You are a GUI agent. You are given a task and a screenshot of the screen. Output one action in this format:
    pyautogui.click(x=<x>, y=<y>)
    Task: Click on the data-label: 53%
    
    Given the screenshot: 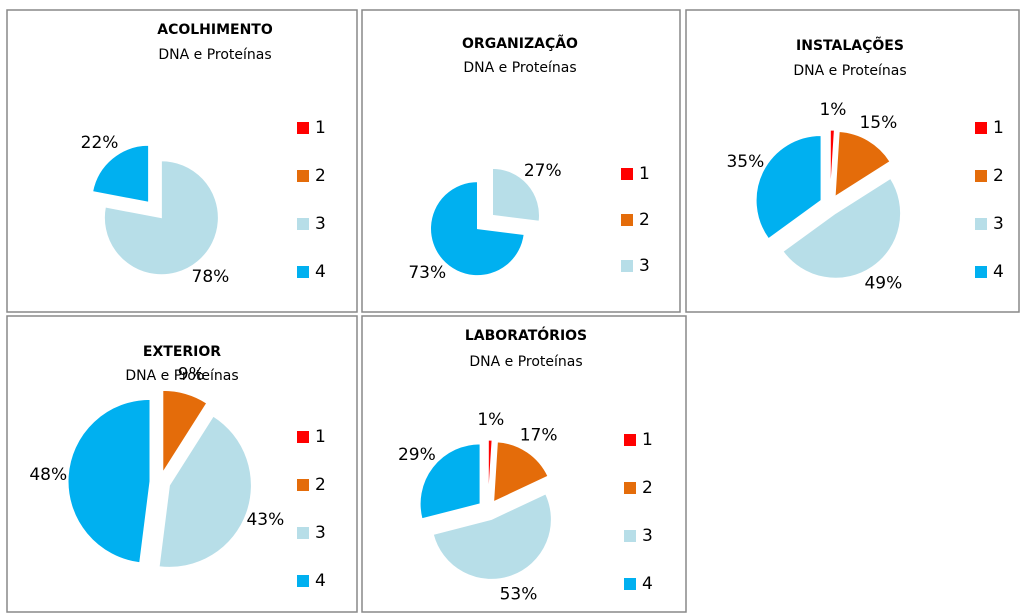 What is the action you would take?
    pyautogui.click(x=519, y=595)
    